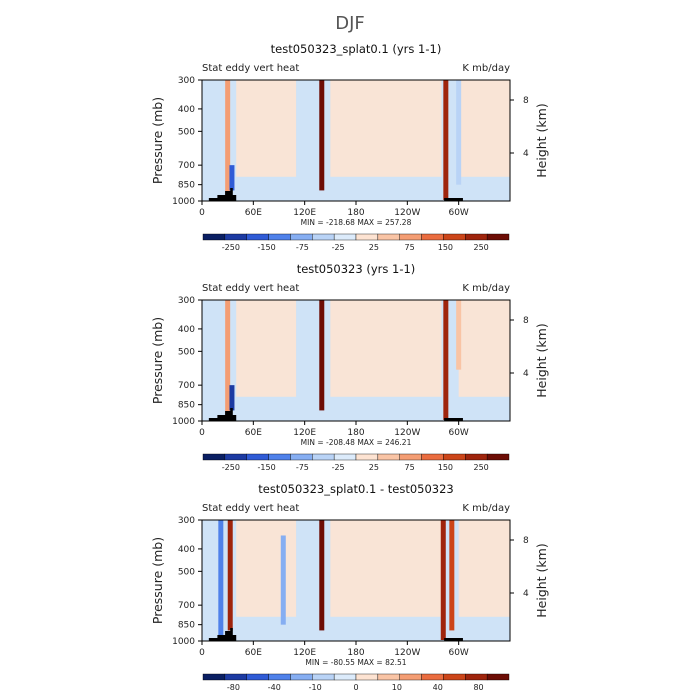  Describe the element at coordinates (397, 687) in the screenshot. I see `colorbar-label: 10` at that location.